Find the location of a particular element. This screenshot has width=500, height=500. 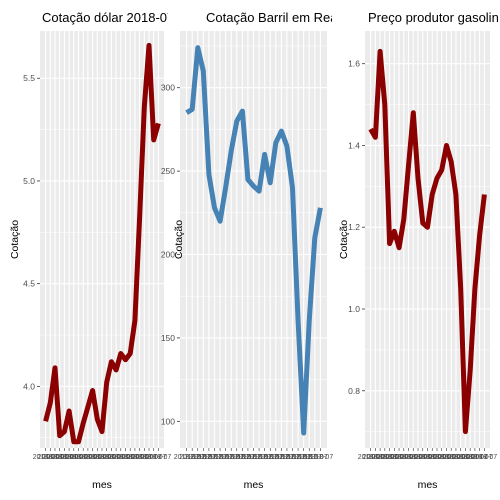

y-tick-label: 4.5 is located at coordinates (29, 284).